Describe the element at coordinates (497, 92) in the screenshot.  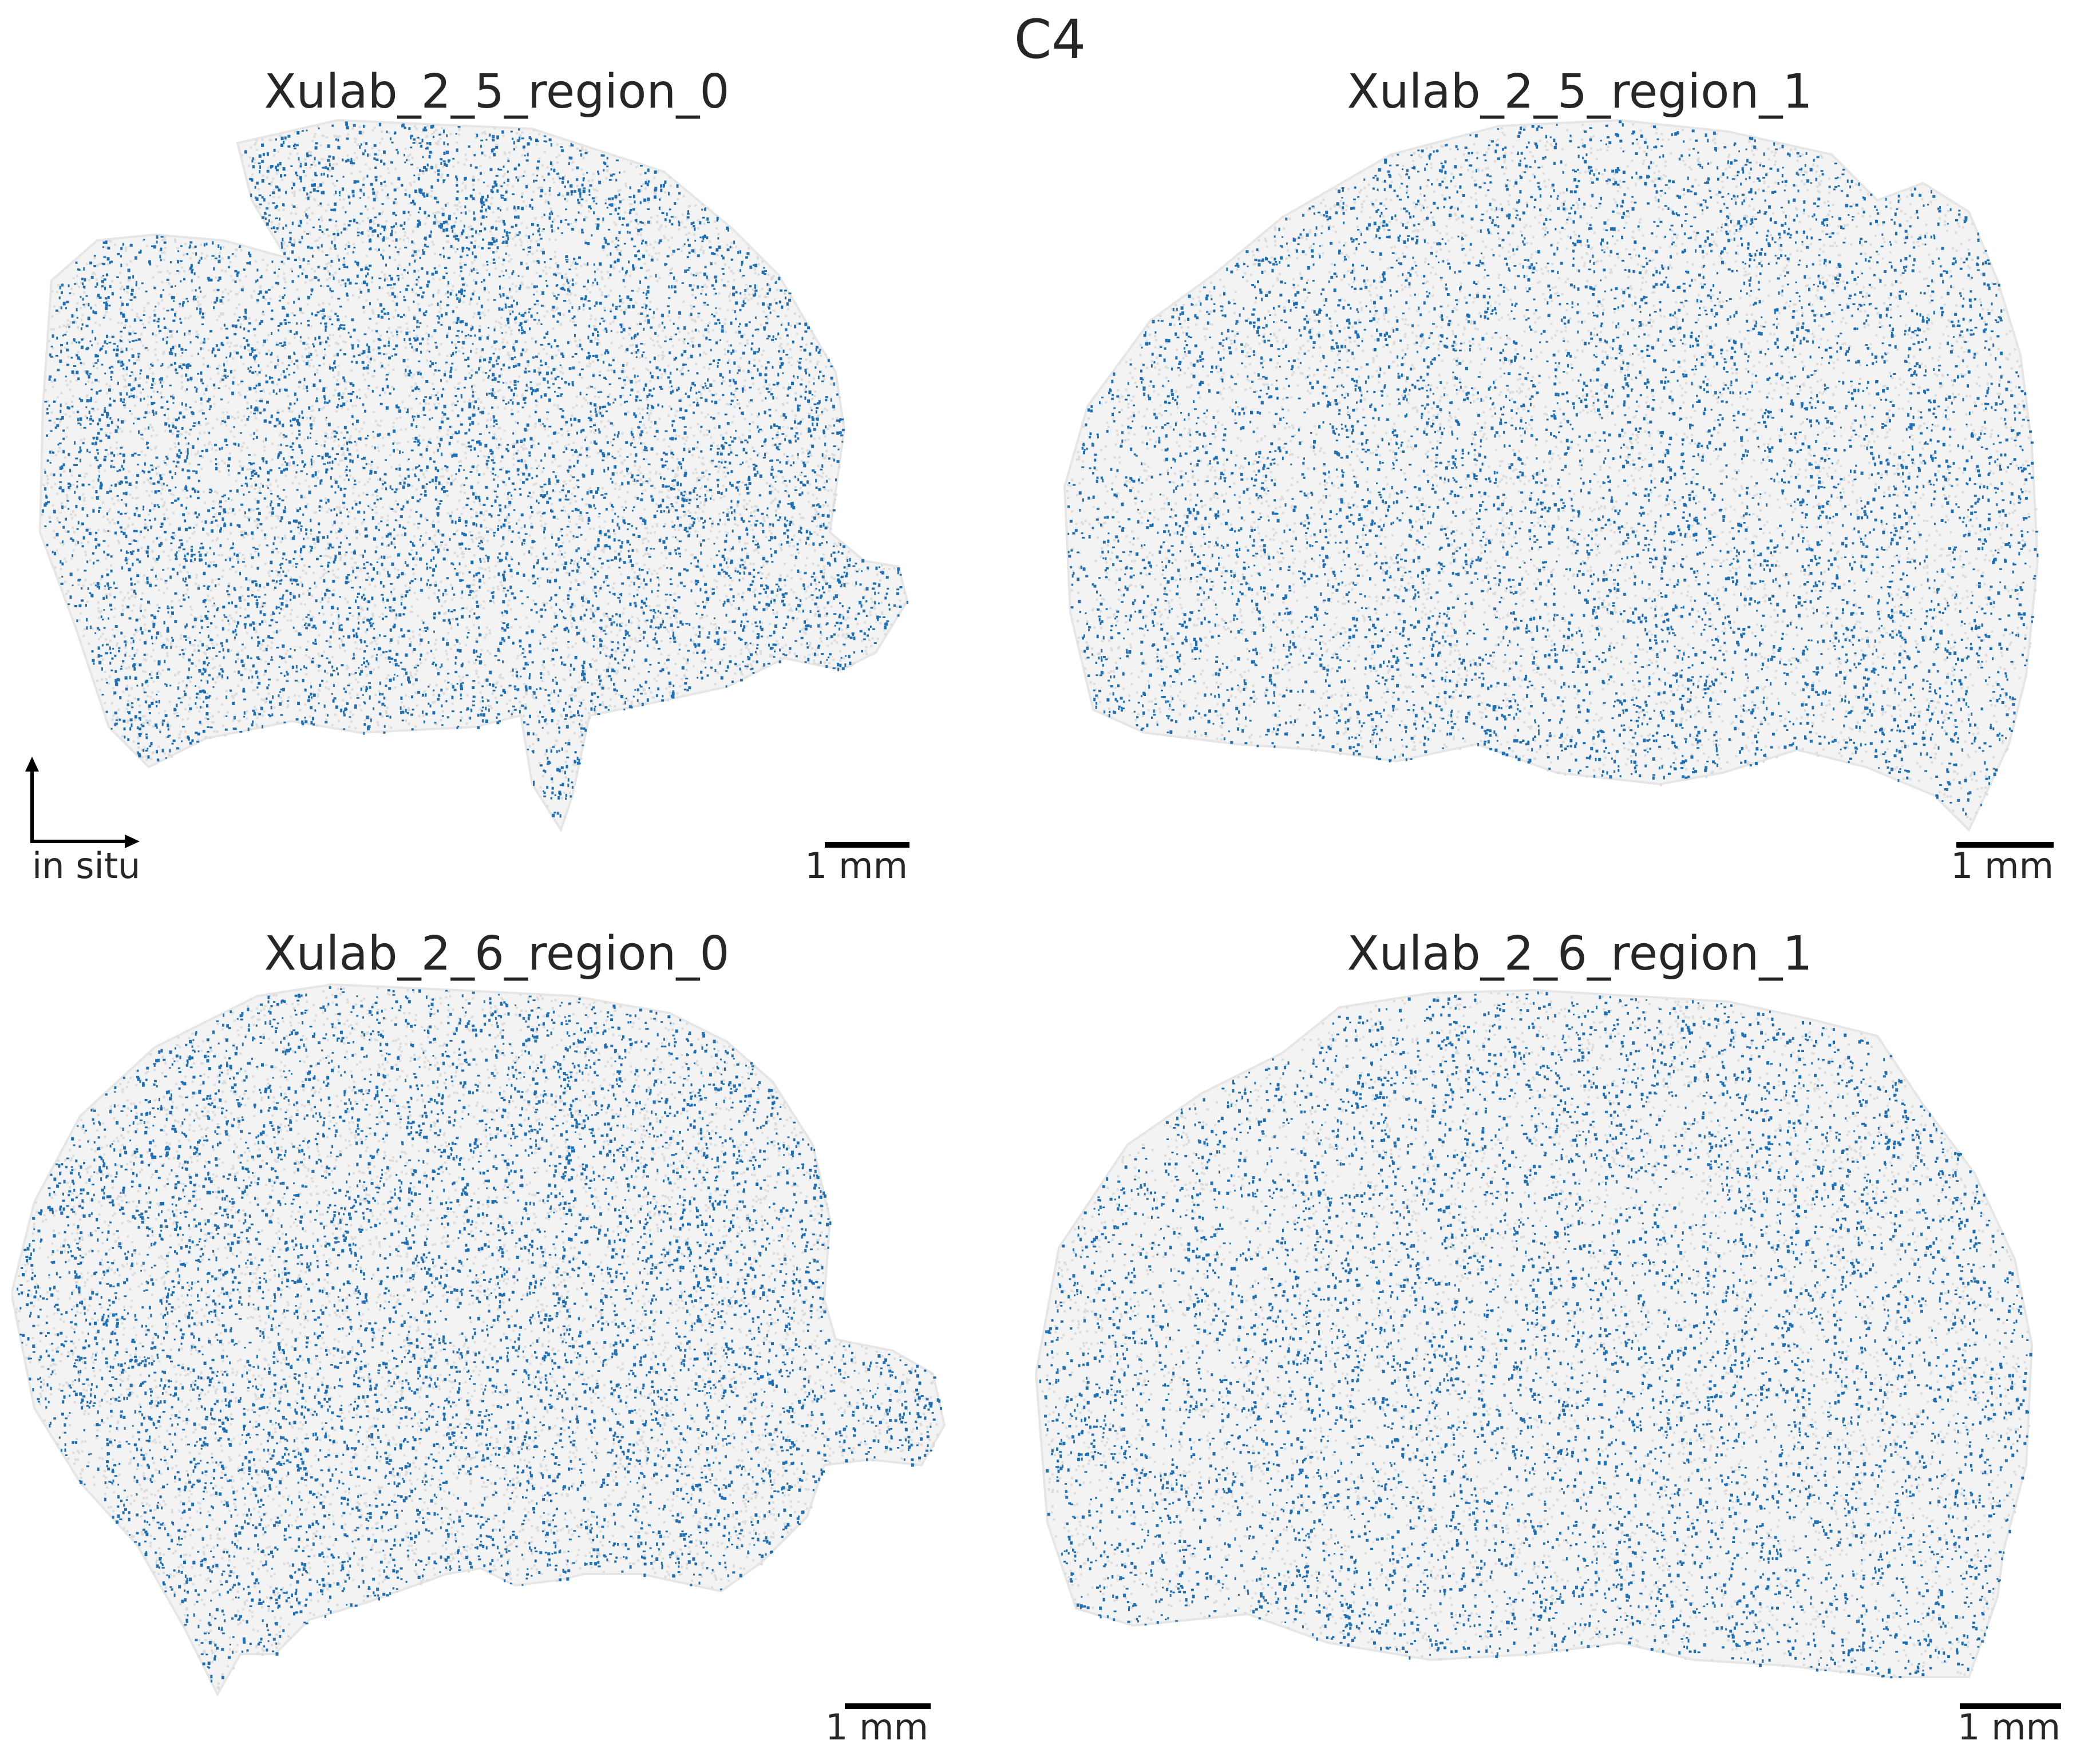
I see `panel-title: Xulab_2_5_region_0` at that location.